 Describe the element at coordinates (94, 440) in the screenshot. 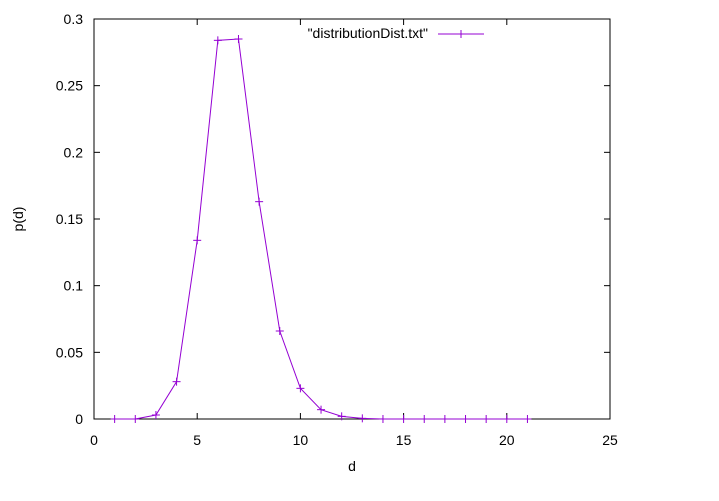

I see `x-tick-label: 0` at that location.